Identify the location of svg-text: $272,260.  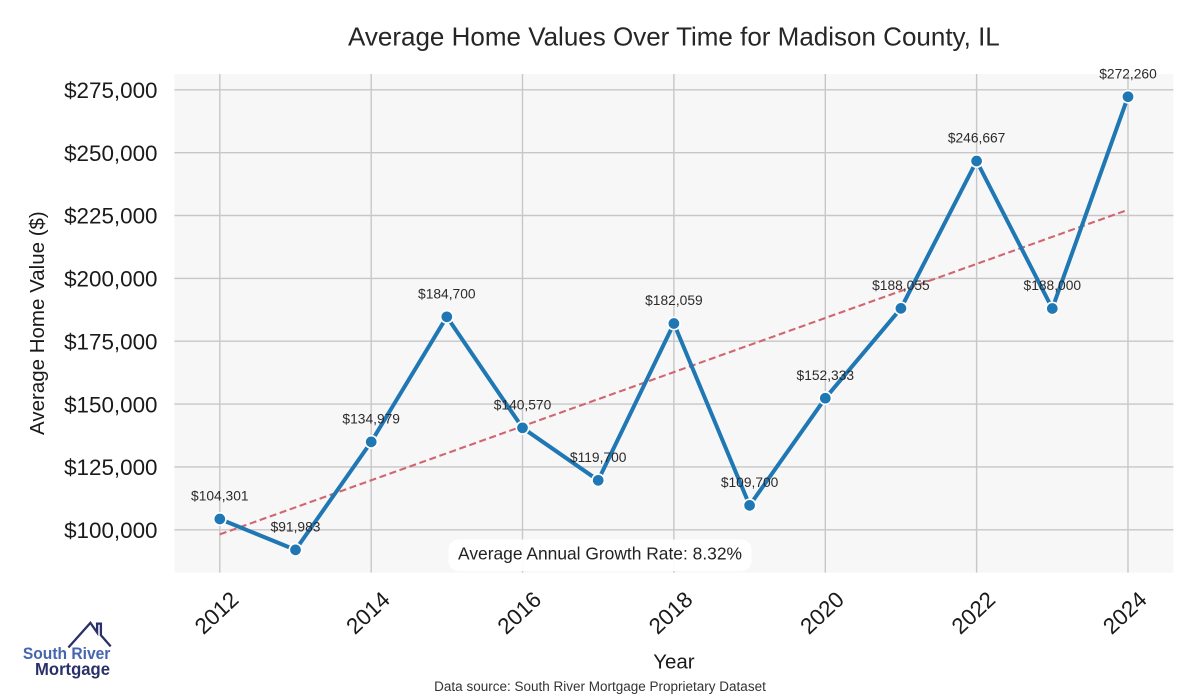
(1128, 73).